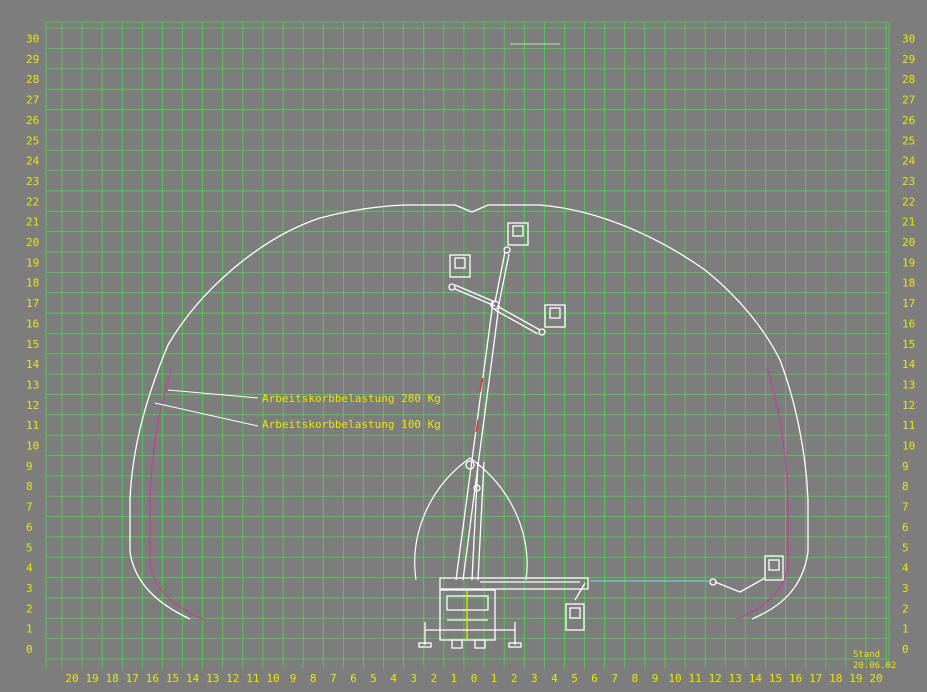 The width and height of the screenshot is (927, 692). What do you see at coordinates (905, 507) in the screenshot?
I see `y-axis-tick-label-right: 7` at bounding box center [905, 507].